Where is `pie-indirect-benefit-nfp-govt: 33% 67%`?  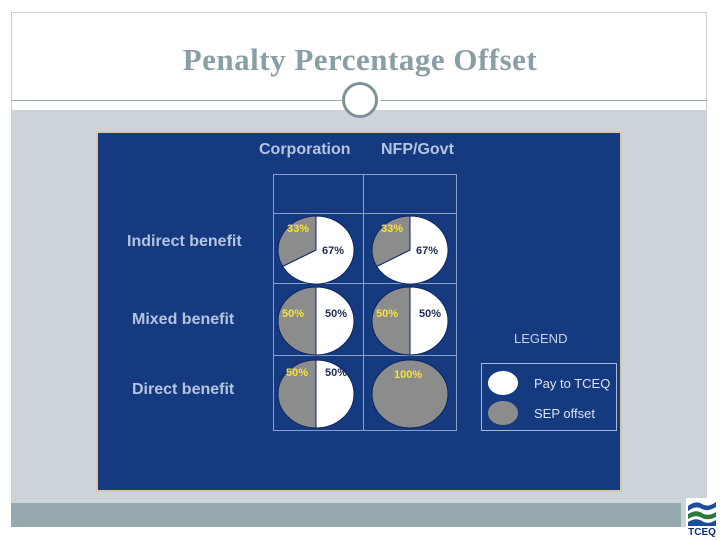 pie-indirect-benefit-nfp-govt: 33% 67% is located at coordinates (410, 250).